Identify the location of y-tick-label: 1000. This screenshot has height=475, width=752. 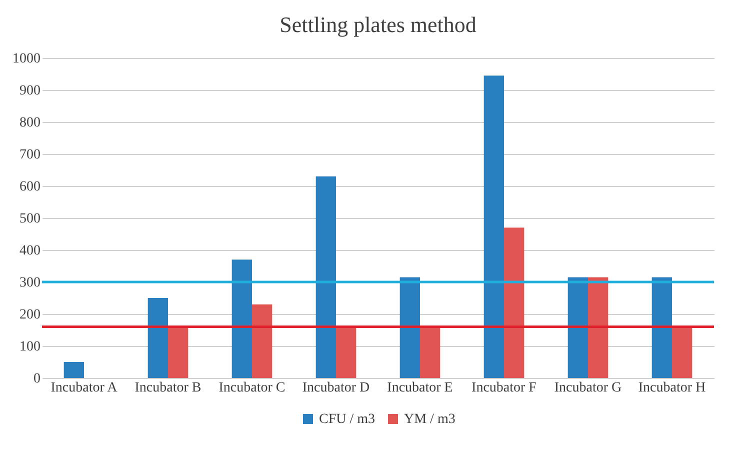
(26, 59).